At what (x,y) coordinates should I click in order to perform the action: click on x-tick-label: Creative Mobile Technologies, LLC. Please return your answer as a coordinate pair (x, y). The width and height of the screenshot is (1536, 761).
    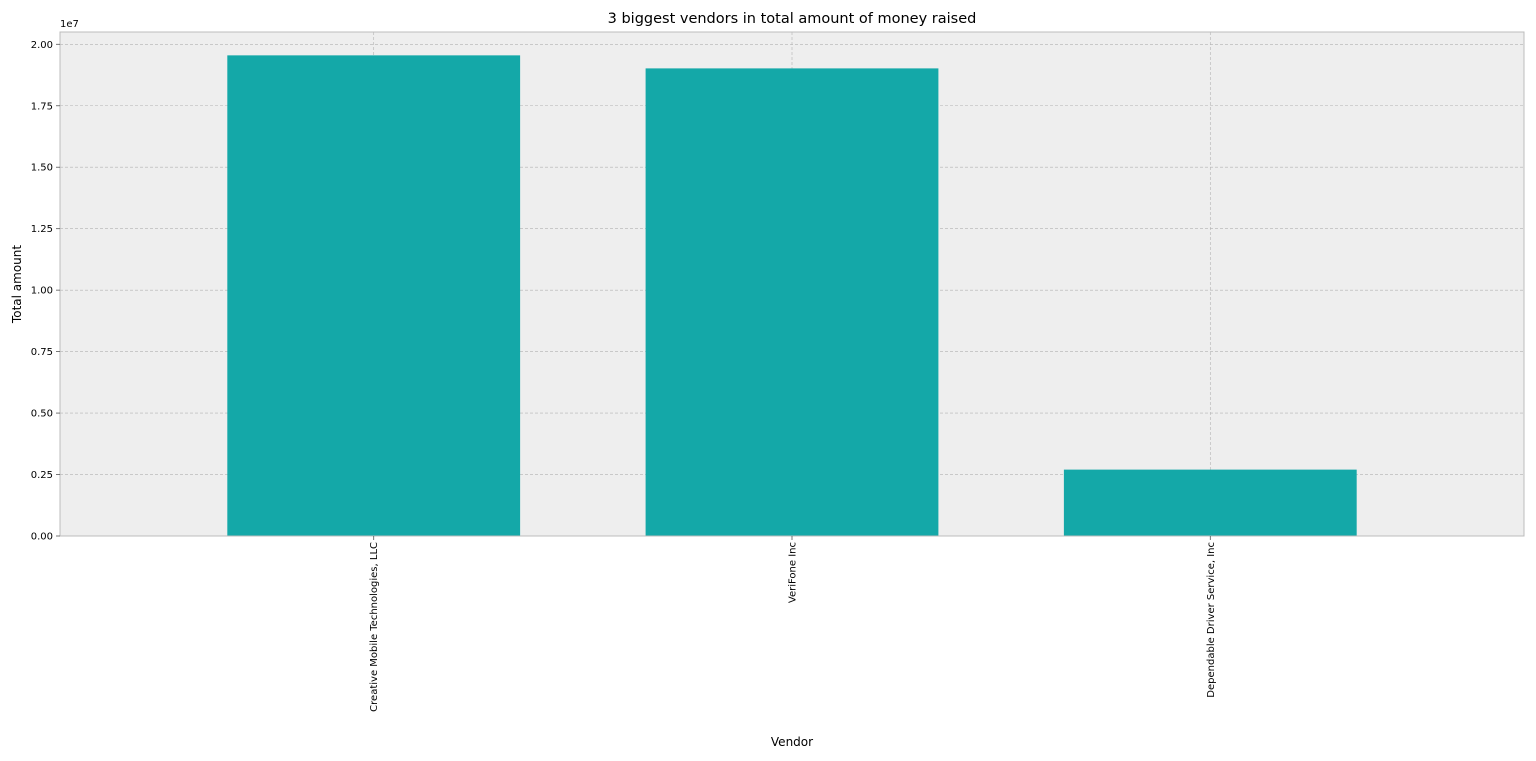
    Looking at the image, I should click on (374, 627).